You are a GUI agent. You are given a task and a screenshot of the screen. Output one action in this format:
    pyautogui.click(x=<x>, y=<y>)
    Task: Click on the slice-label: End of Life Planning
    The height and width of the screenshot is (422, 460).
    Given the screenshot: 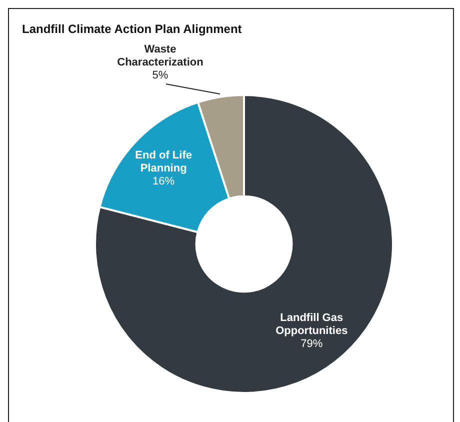 What is the action you would take?
    pyautogui.click(x=163, y=162)
    